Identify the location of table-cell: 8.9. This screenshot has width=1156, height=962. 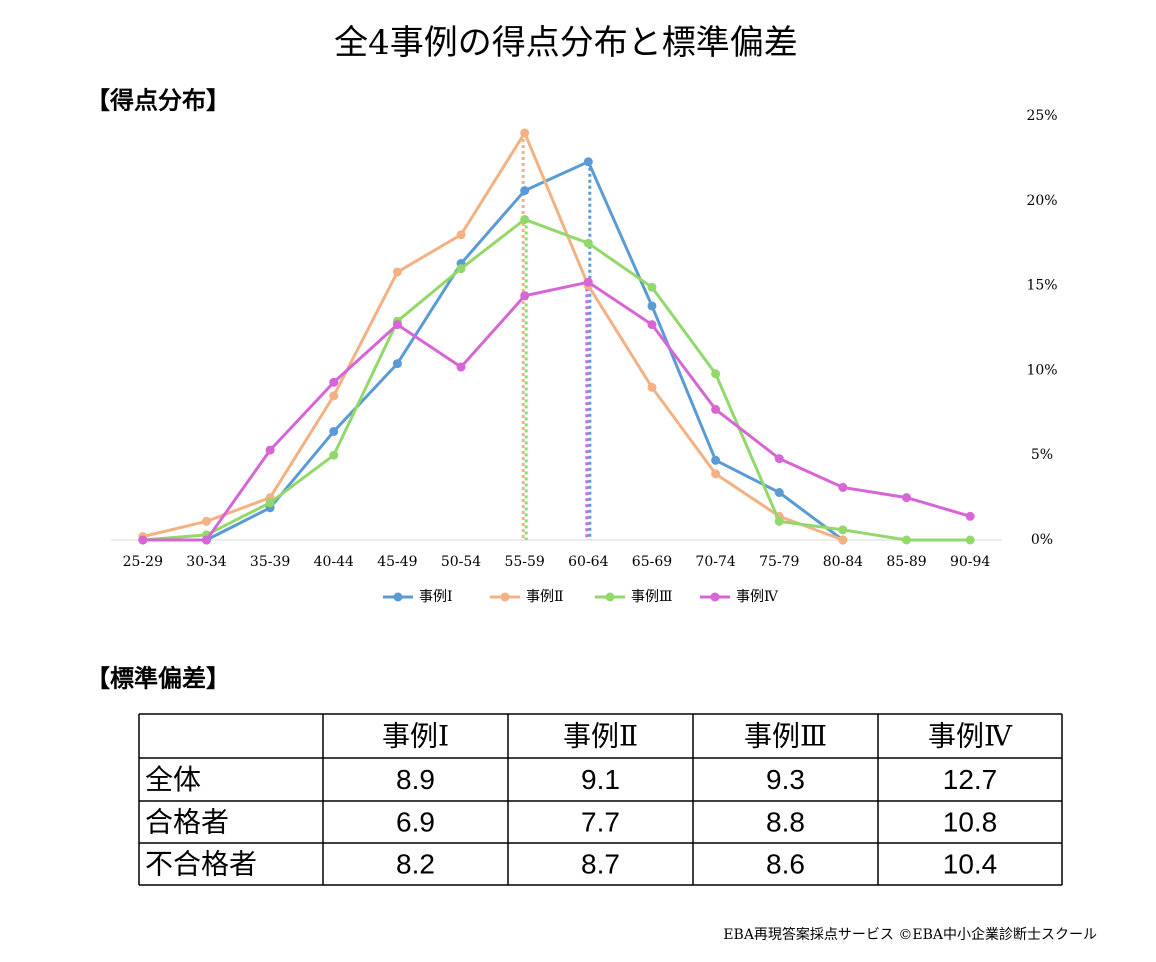
(415, 779).